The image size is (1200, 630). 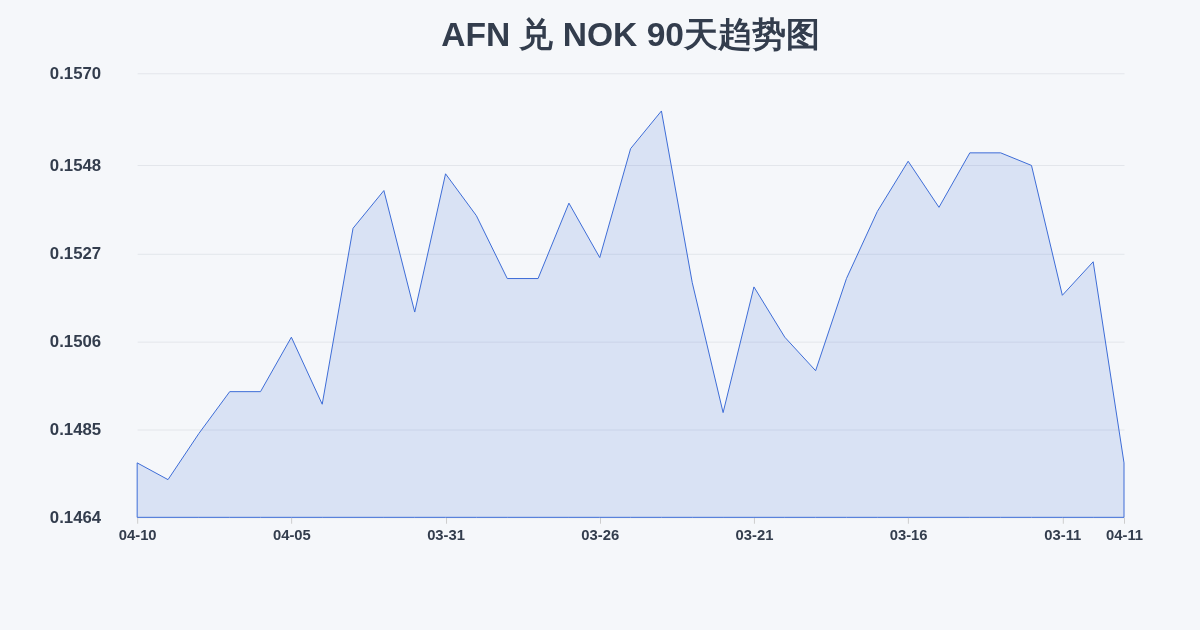 I want to click on x-tick-label: 04-05, so click(x=291, y=534).